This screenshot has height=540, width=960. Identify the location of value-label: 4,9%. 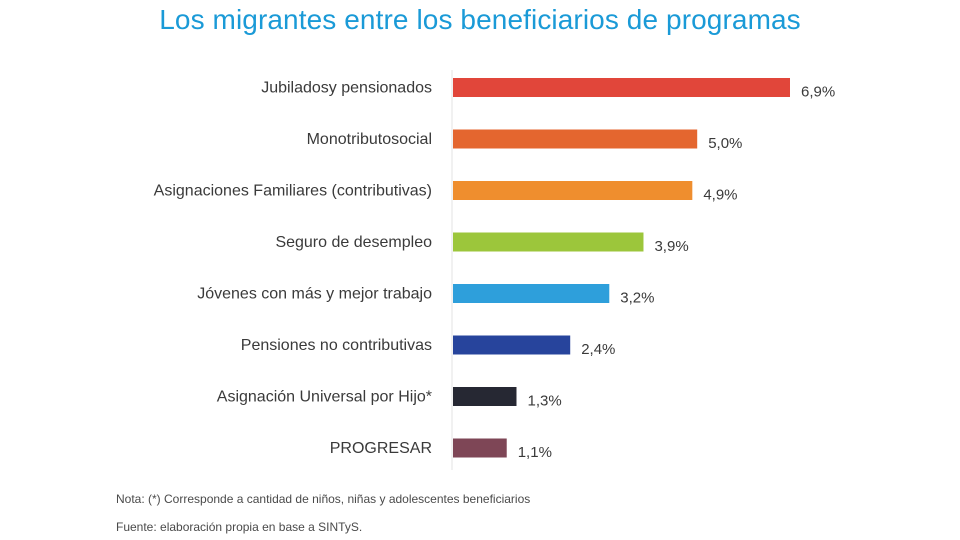
(720, 194).